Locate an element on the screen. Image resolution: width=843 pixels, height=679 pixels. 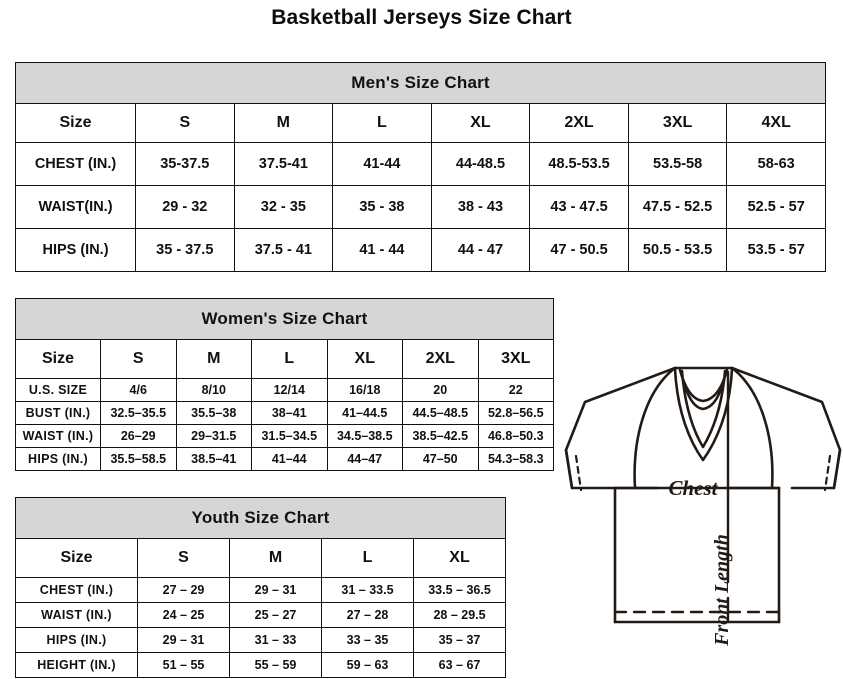
womens-header-size: Size is located at coordinates (58, 359).